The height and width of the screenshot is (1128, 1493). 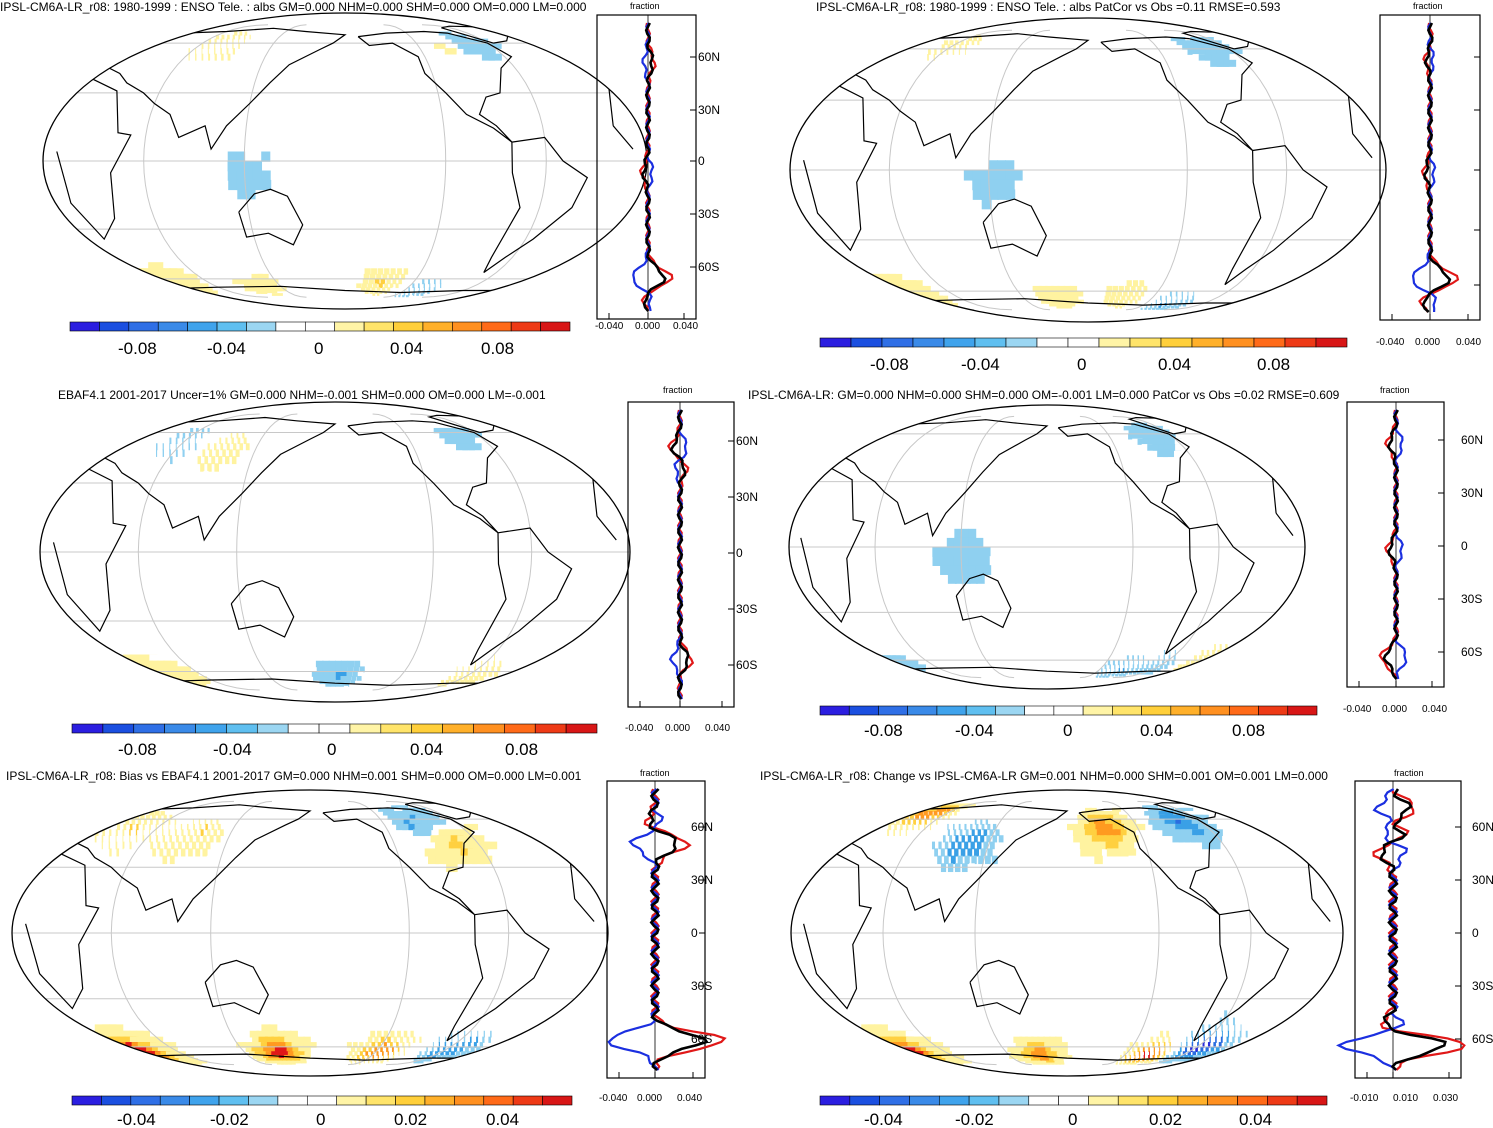 What do you see at coordinates (1409, 773) in the screenshot?
I see `profile-label: fraction` at bounding box center [1409, 773].